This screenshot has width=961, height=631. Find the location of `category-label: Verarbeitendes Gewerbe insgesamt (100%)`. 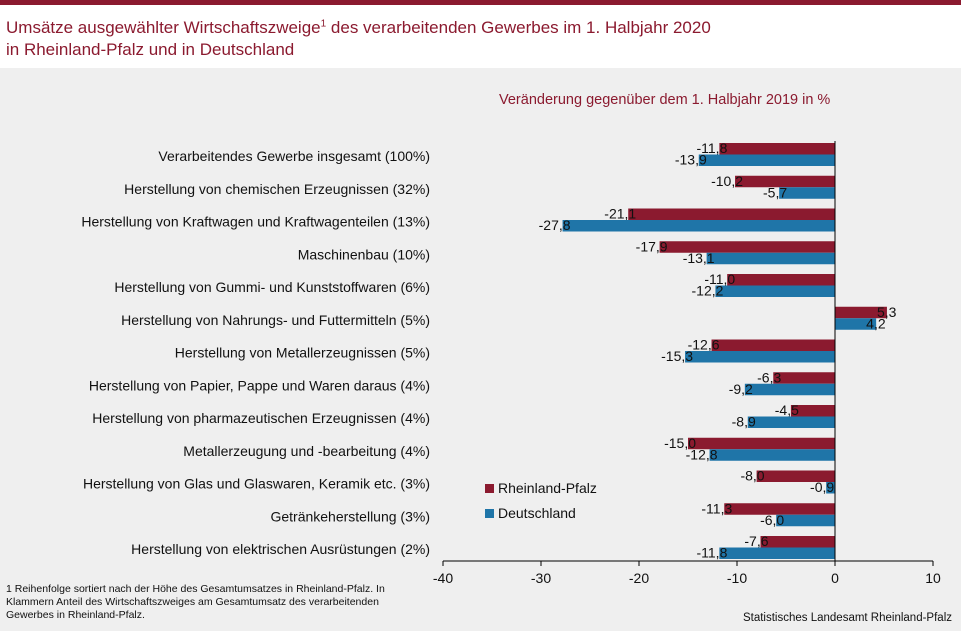

category-label: Verarbeitendes Gewerbe insgesamt (100%) is located at coordinates (294, 156).